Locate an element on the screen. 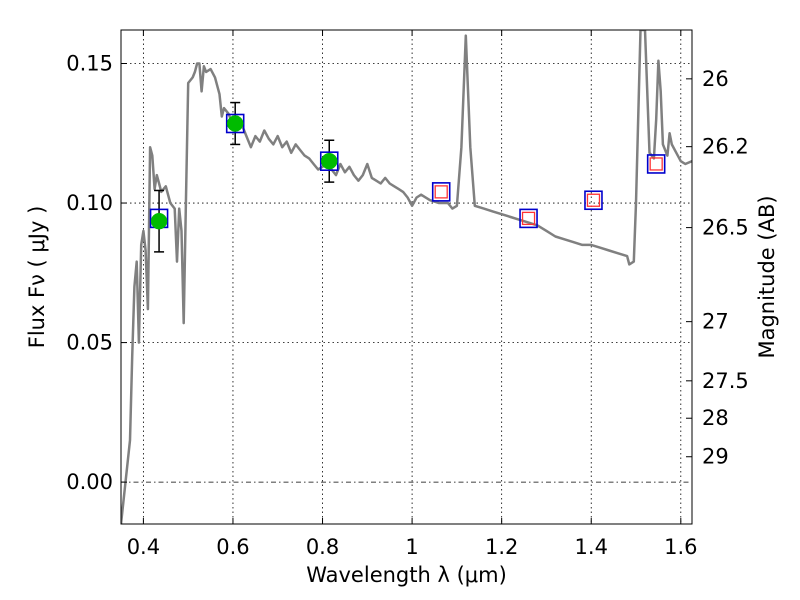 The height and width of the screenshot is (600, 800). x-tick-label: 0.4 is located at coordinates (143, 547).